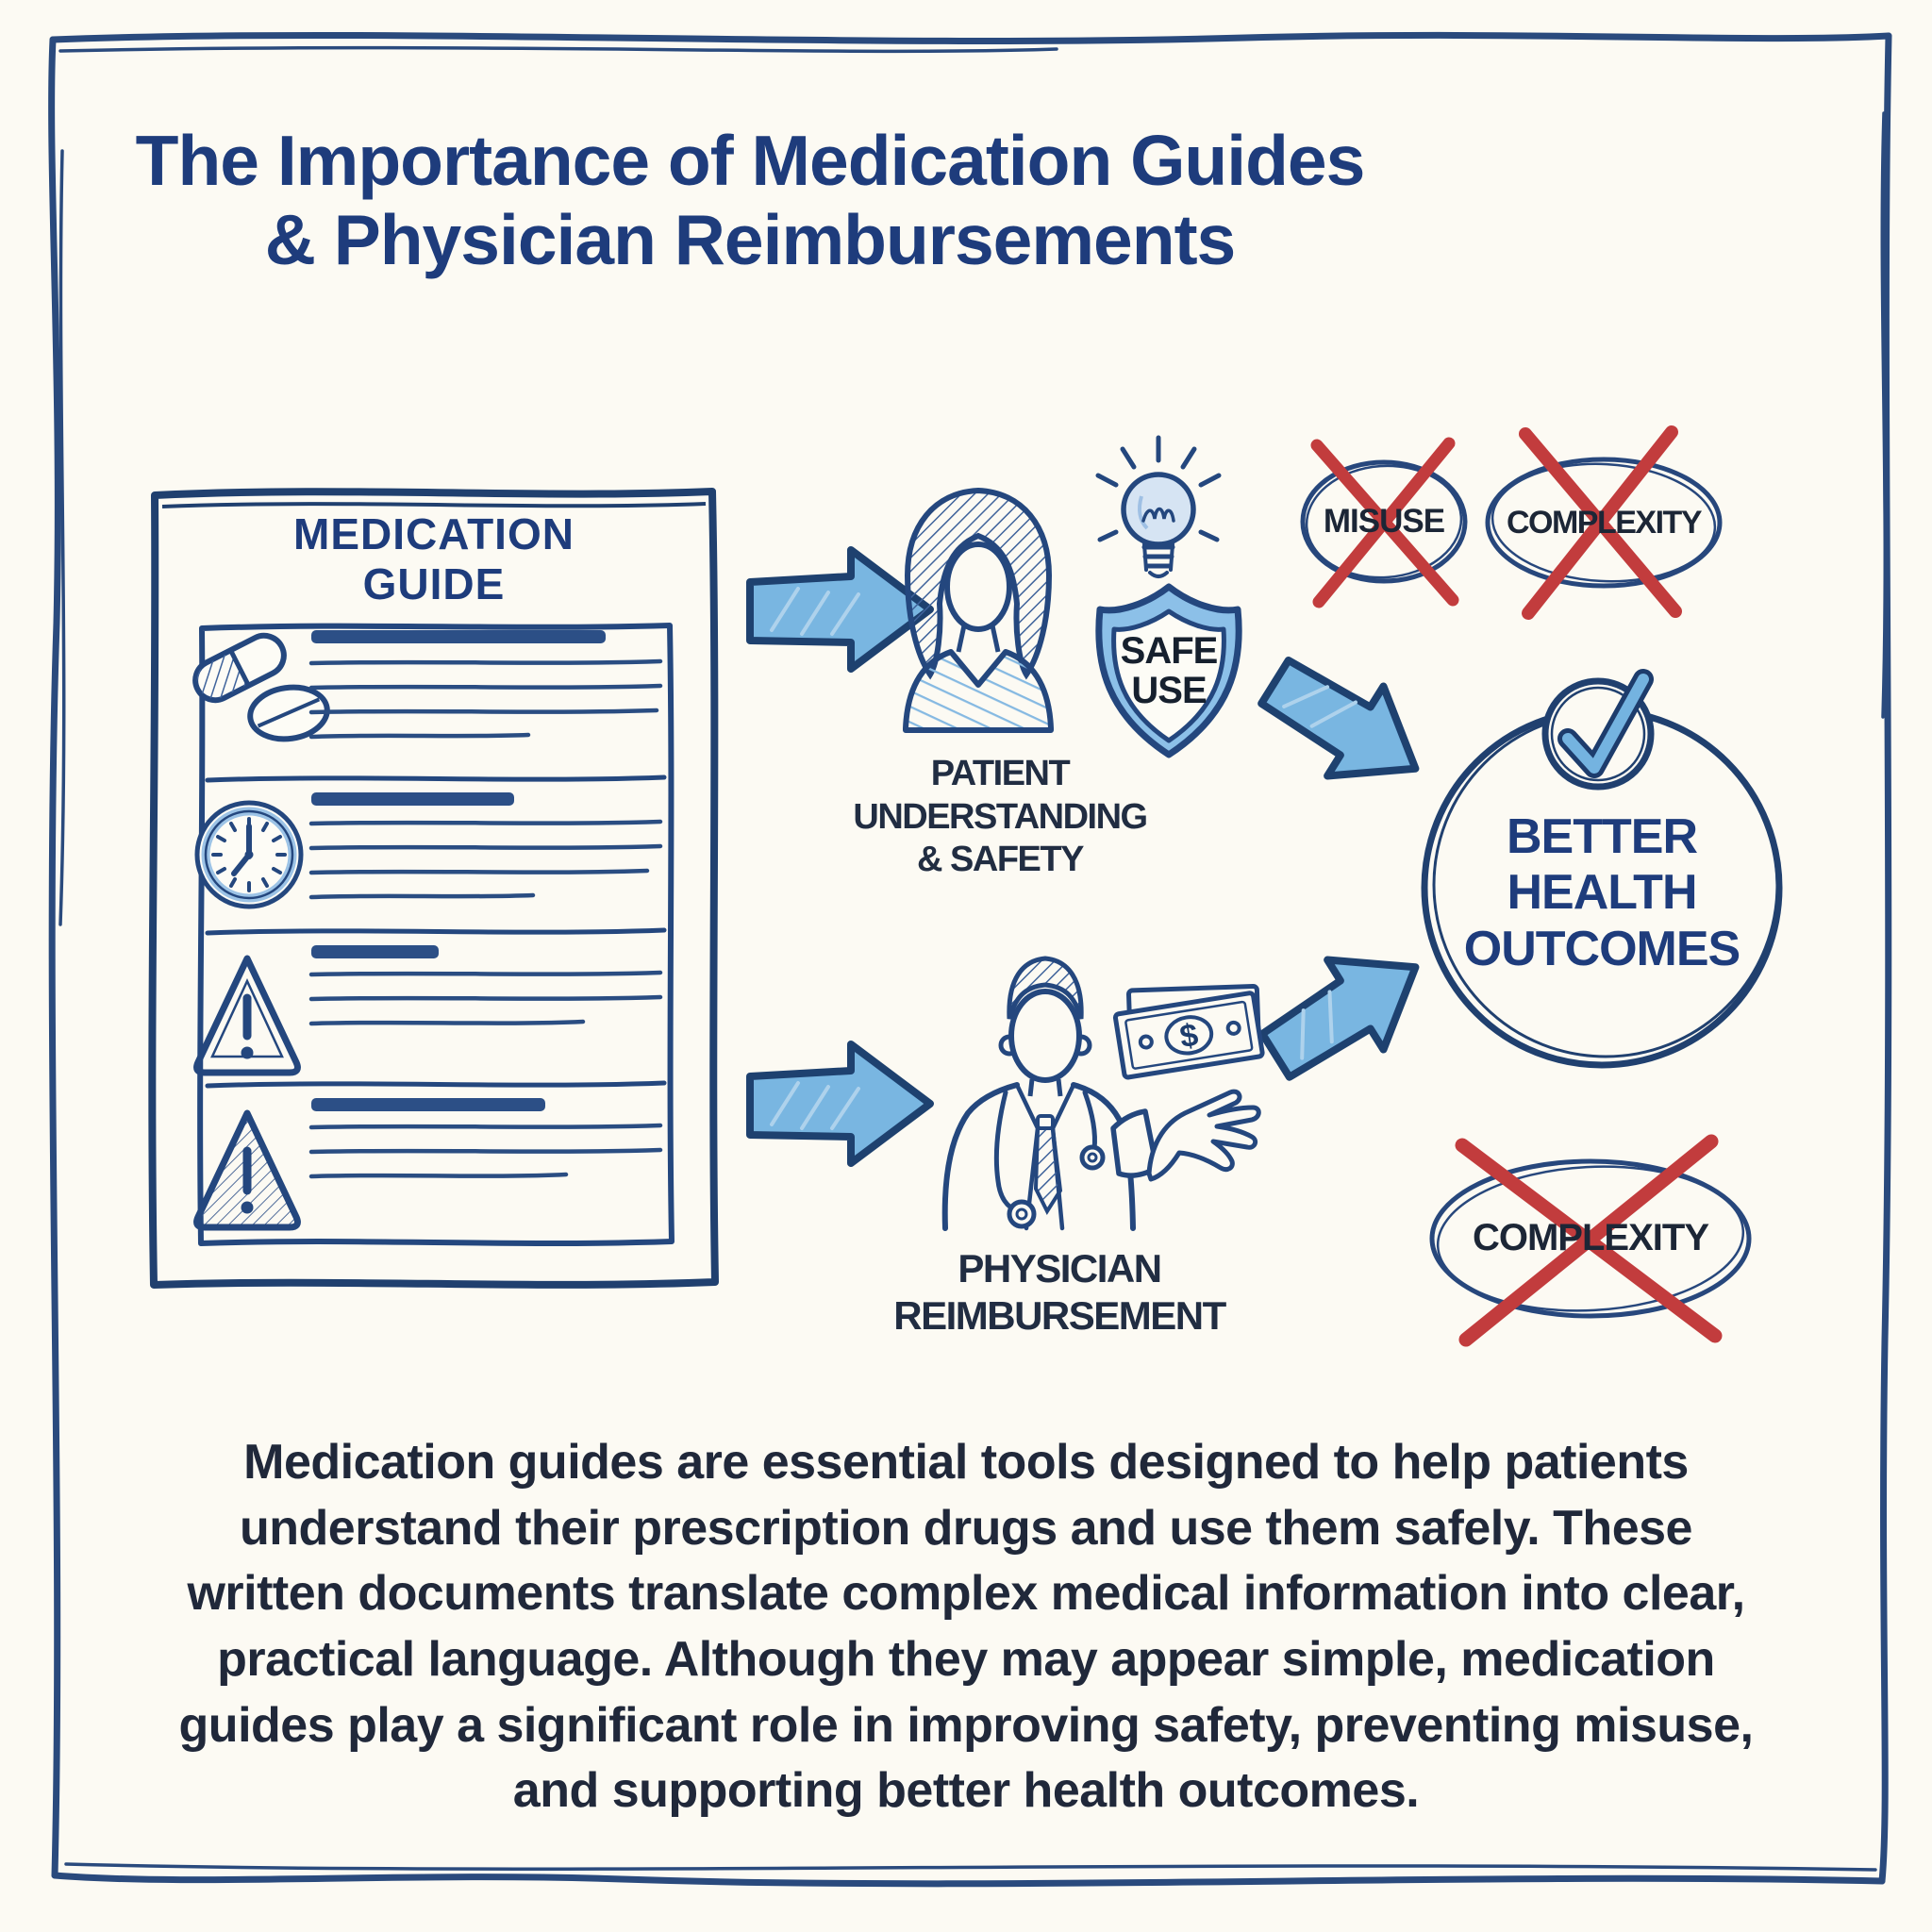  I want to click on misuse-label: MISUSE, so click(1384, 522).